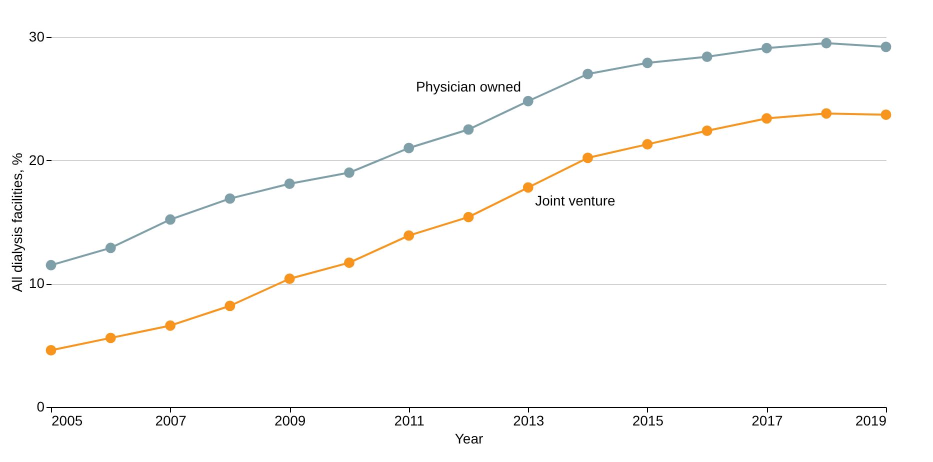 The height and width of the screenshot is (462, 933). Describe the element at coordinates (575, 200) in the screenshot. I see `series-label: Joint venture` at that location.